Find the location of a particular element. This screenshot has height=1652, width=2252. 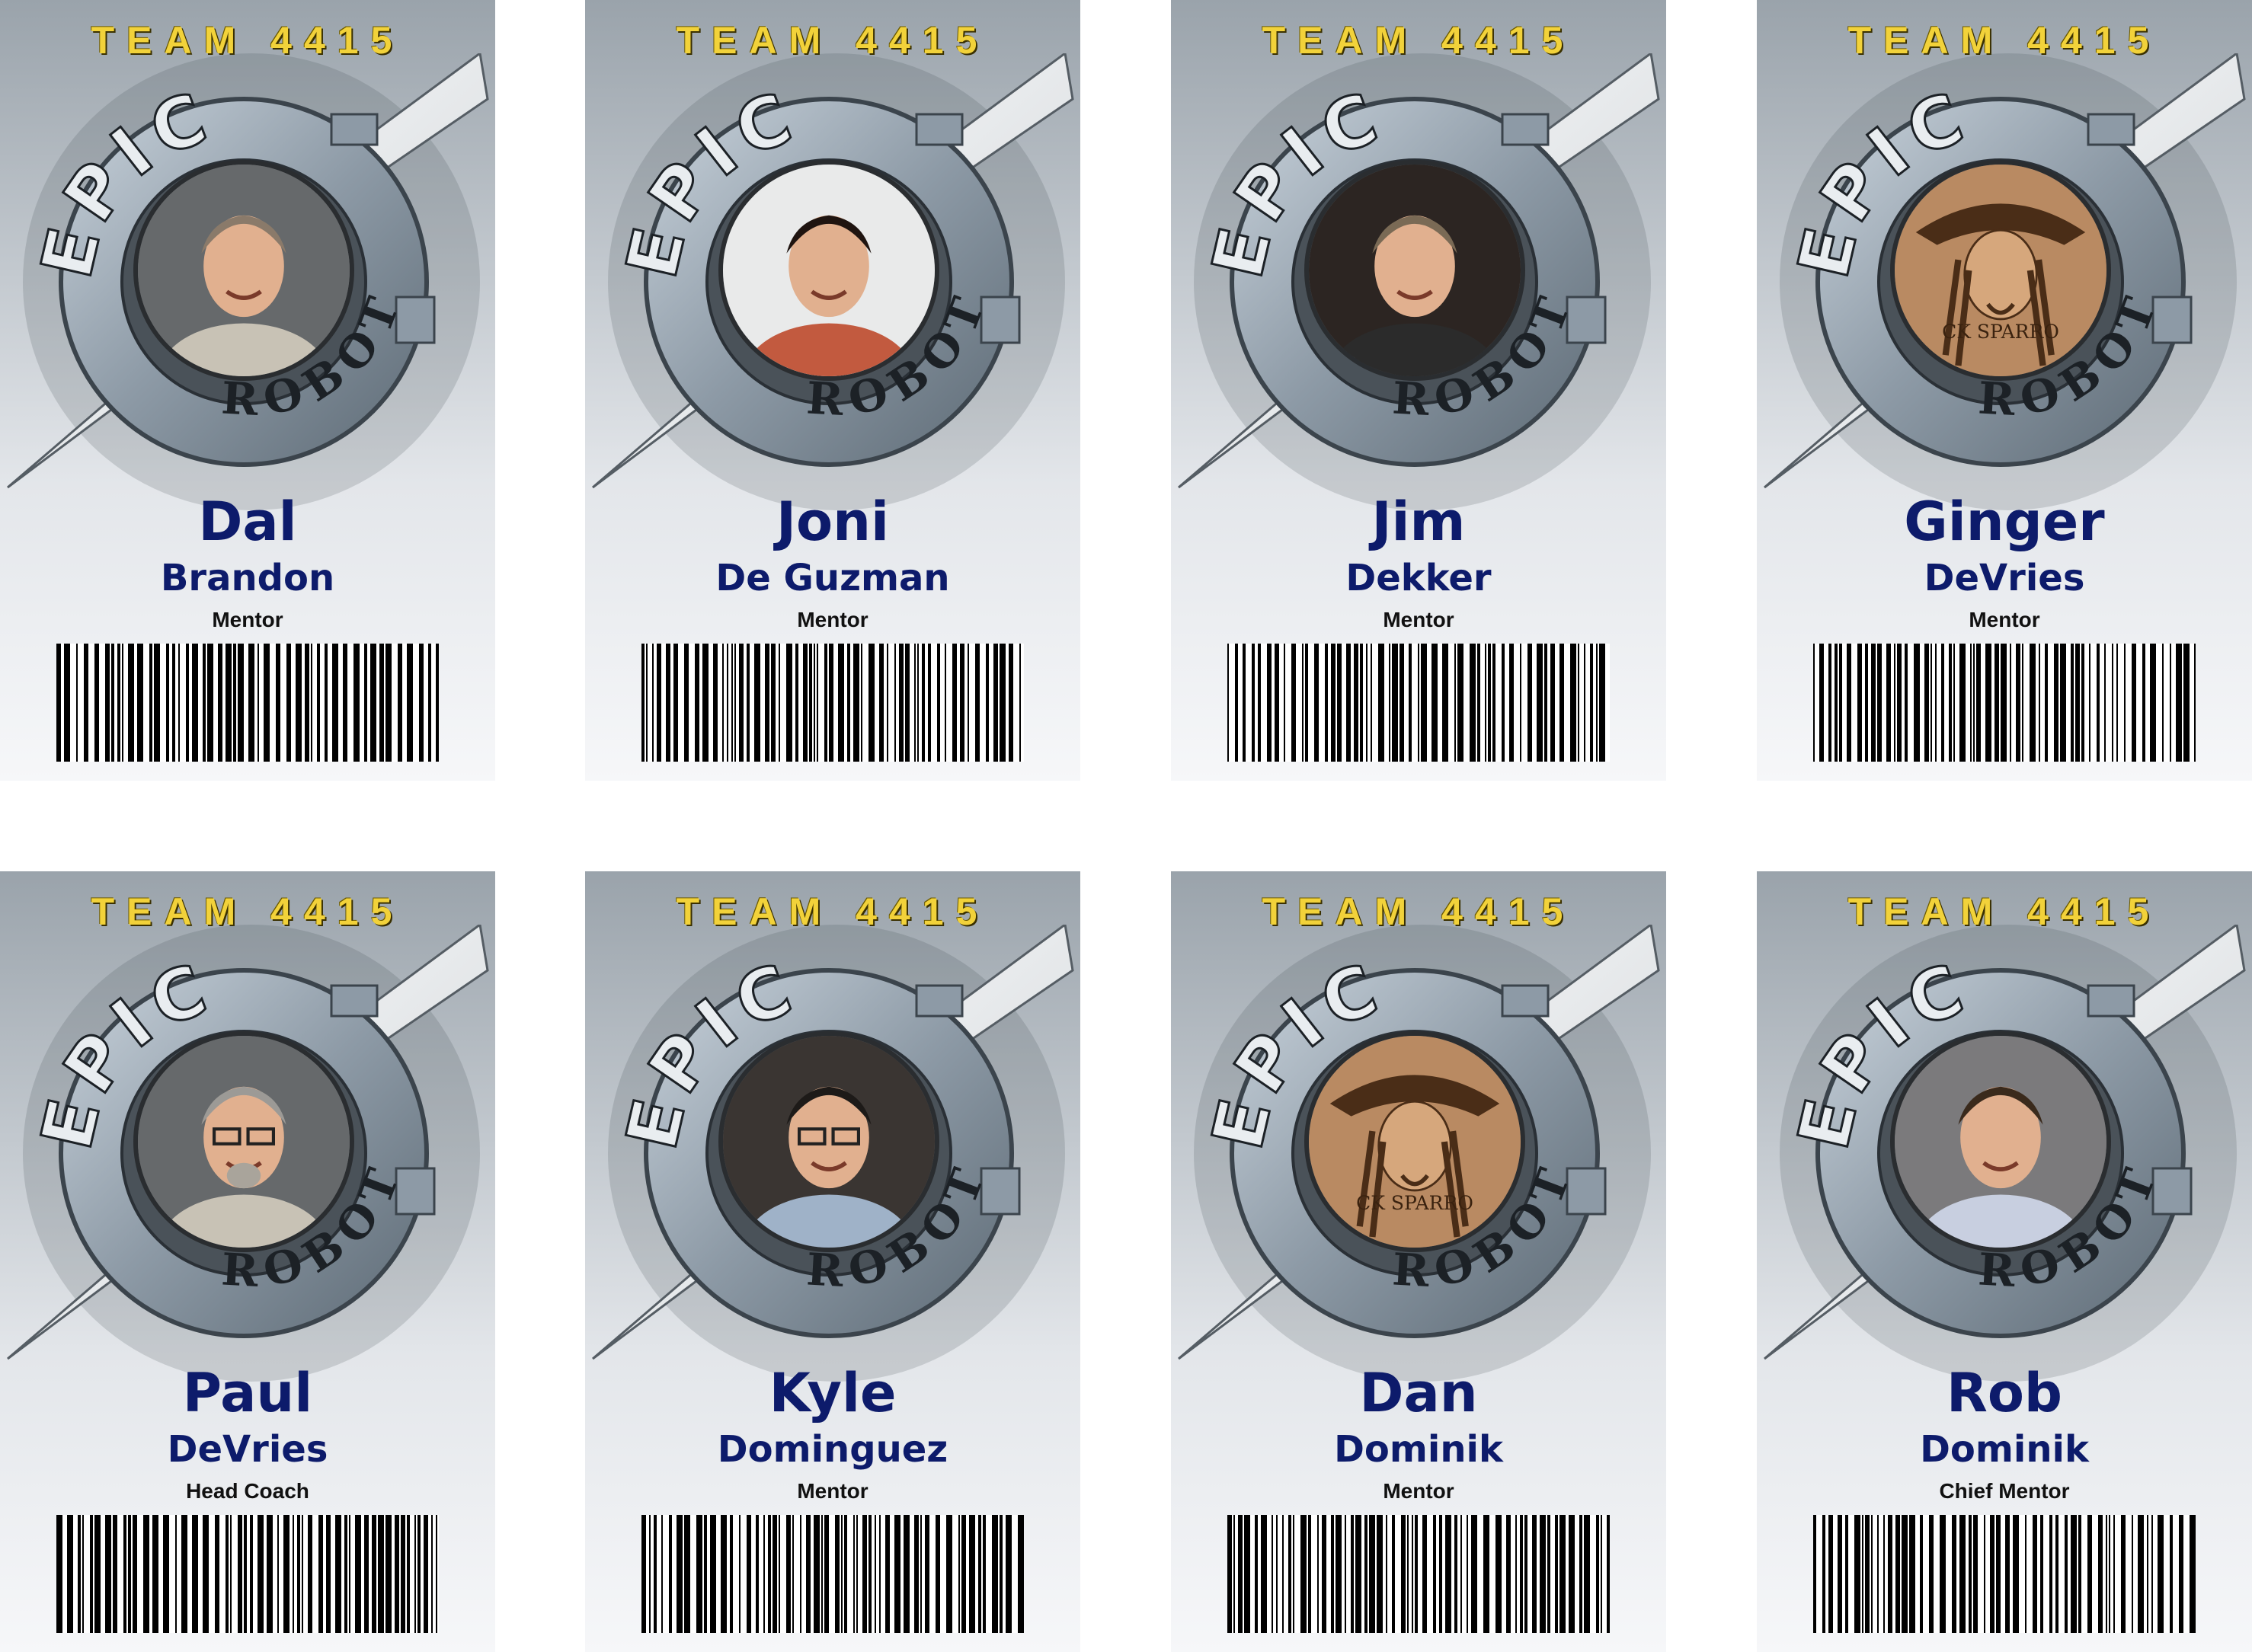

last-name: Brandon is located at coordinates (247, 578).